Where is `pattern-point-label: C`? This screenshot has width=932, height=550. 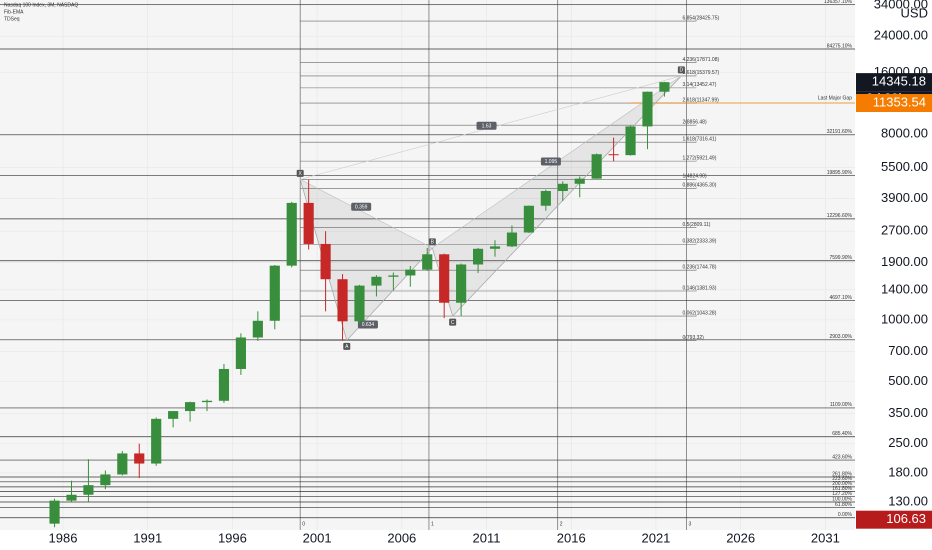 pattern-point-label: C is located at coordinates (453, 323).